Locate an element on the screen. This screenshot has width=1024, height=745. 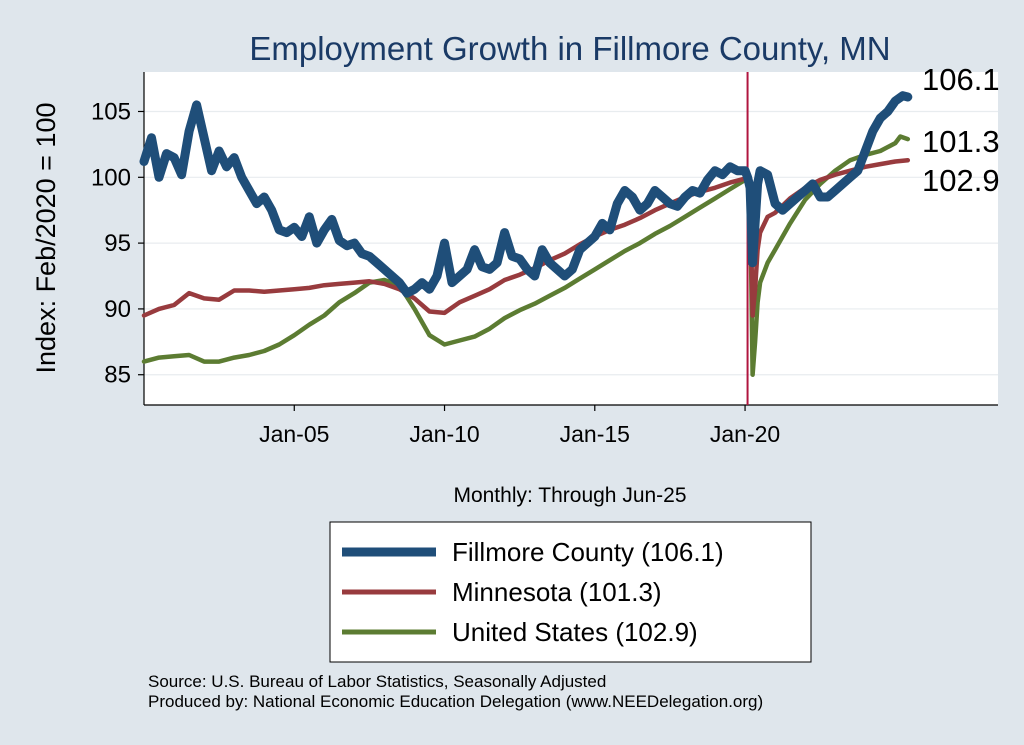
chart-title: Employment Growth in Fillmore County, MN is located at coordinates (569, 48).